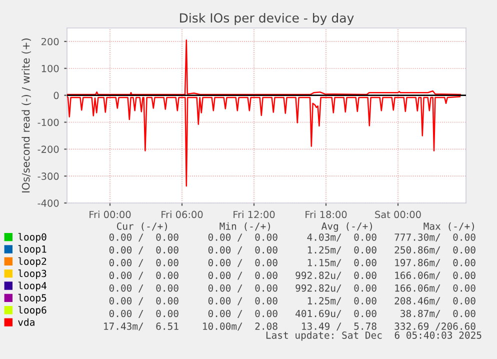  Describe the element at coordinates (32, 287) in the screenshot. I see `legend-label: loop4` at that location.